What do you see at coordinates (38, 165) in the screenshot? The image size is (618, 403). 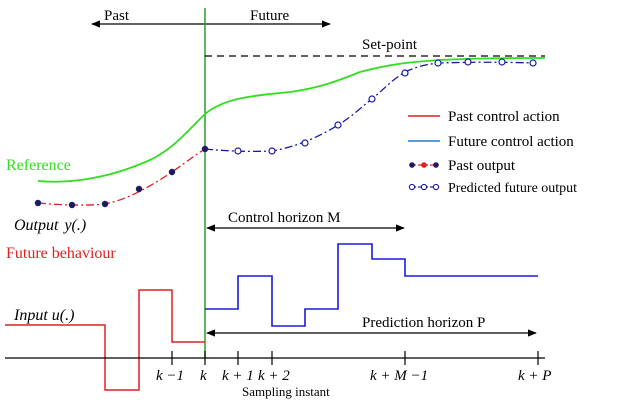 I see `reference-label: Reference` at bounding box center [38, 165].